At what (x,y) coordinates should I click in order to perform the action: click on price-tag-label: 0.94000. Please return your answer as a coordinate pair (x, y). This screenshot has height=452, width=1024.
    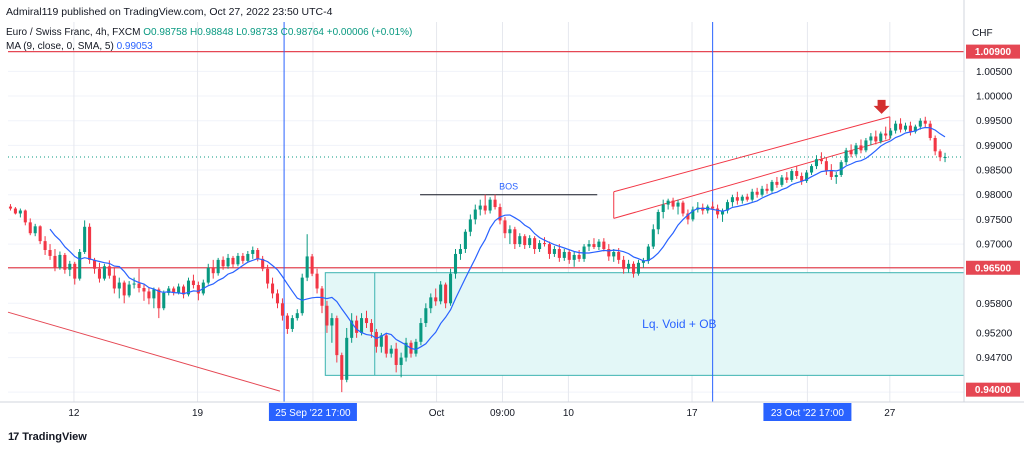
    Looking at the image, I should click on (993, 390).